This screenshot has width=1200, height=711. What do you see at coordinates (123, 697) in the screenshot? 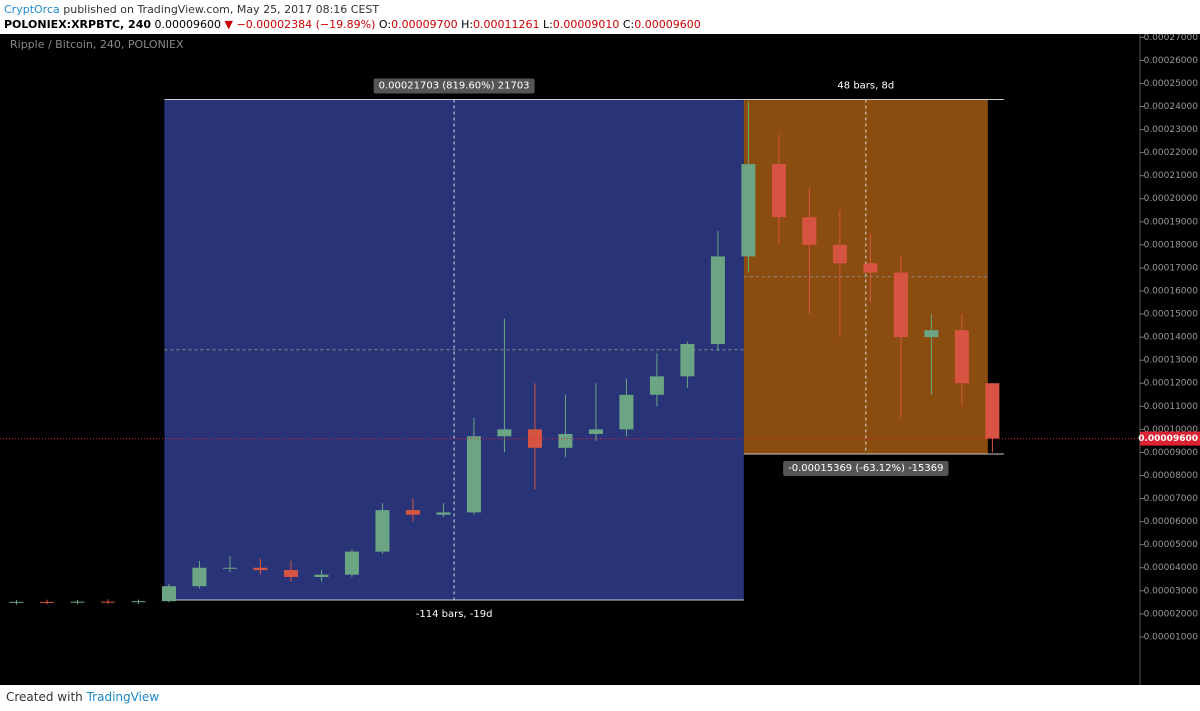
I see `brand: TradingView` at bounding box center [123, 697].